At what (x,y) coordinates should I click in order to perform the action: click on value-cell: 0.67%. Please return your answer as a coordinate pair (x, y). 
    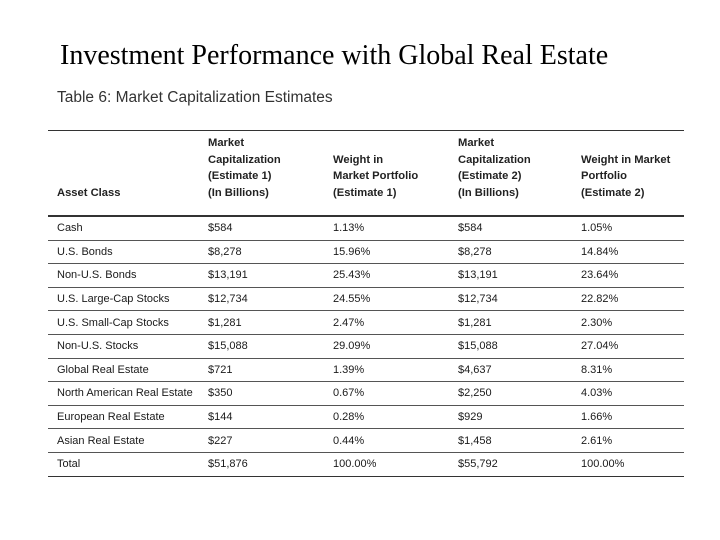
    Looking at the image, I should click on (386, 393).